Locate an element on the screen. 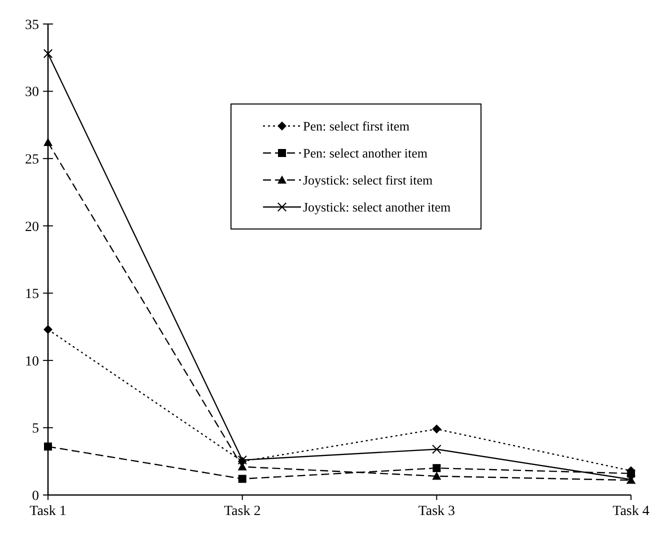 Image resolution: width=661 pixels, height=533 pixels. x-tick-label: Task 2 is located at coordinates (242, 511).